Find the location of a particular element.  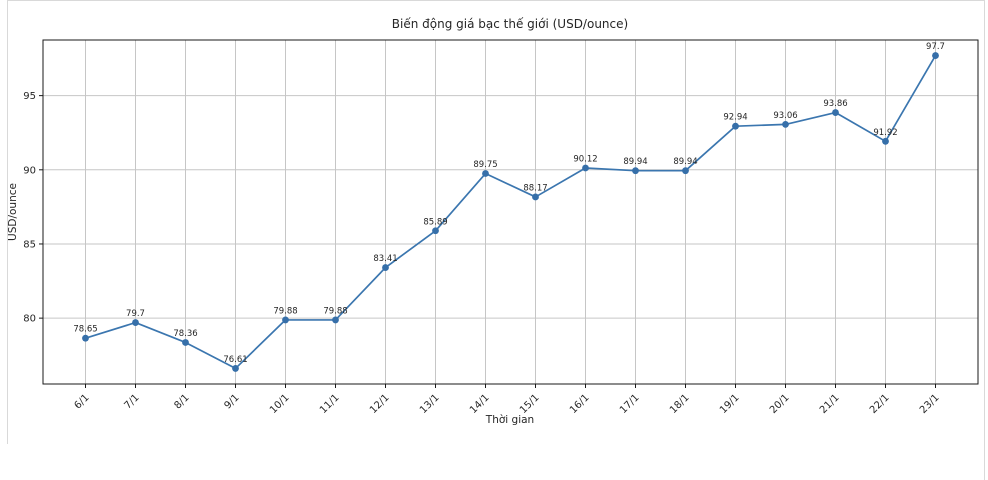

point-value-label: 97.7 is located at coordinates (935, 47).